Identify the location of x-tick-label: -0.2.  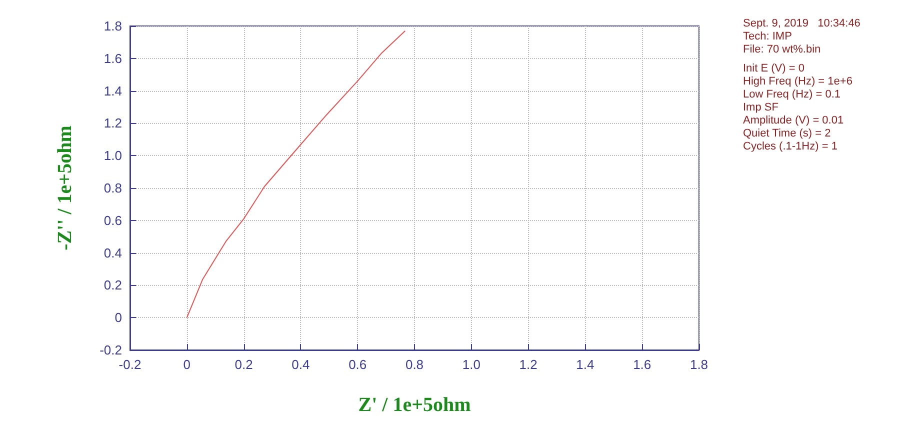
(130, 364).